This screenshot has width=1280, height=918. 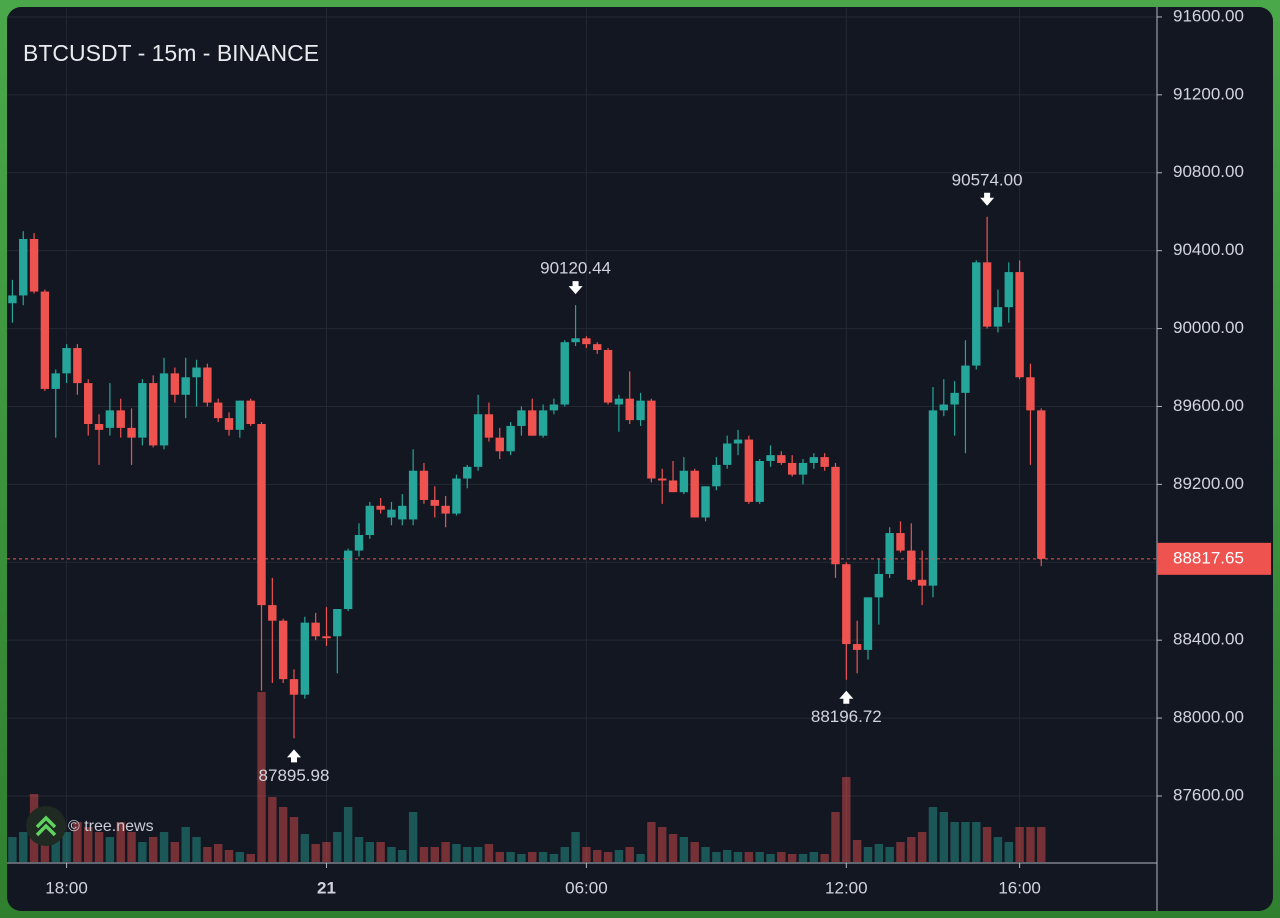 I want to click on x-tick-label: 18:00, so click(x=66, y=887).